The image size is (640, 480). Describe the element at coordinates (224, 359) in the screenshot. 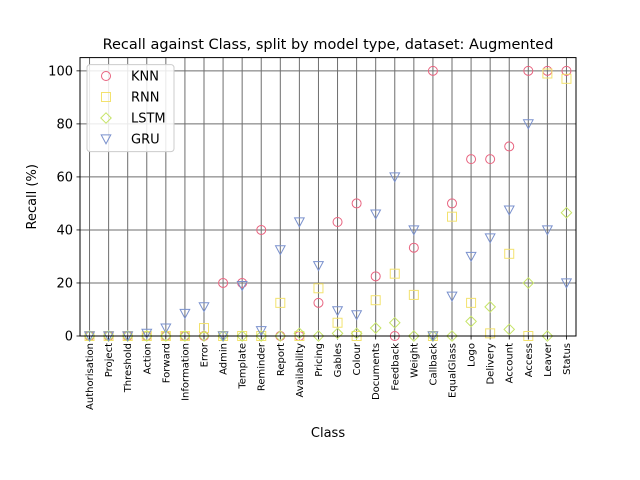

I see `x-tick-label: Admin` at that location.